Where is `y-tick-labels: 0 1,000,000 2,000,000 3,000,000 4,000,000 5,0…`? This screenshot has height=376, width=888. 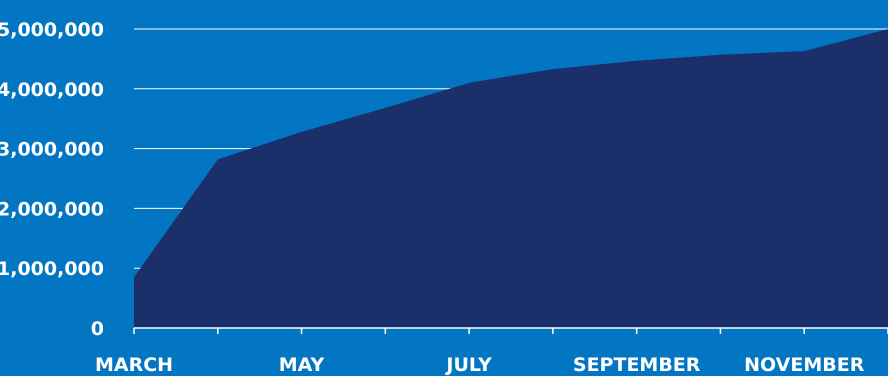 y-tick-labels: 0 1,000,000 2,000,000 3,000,000 4,000,000 5,0… is located at coordinates (52, 179).